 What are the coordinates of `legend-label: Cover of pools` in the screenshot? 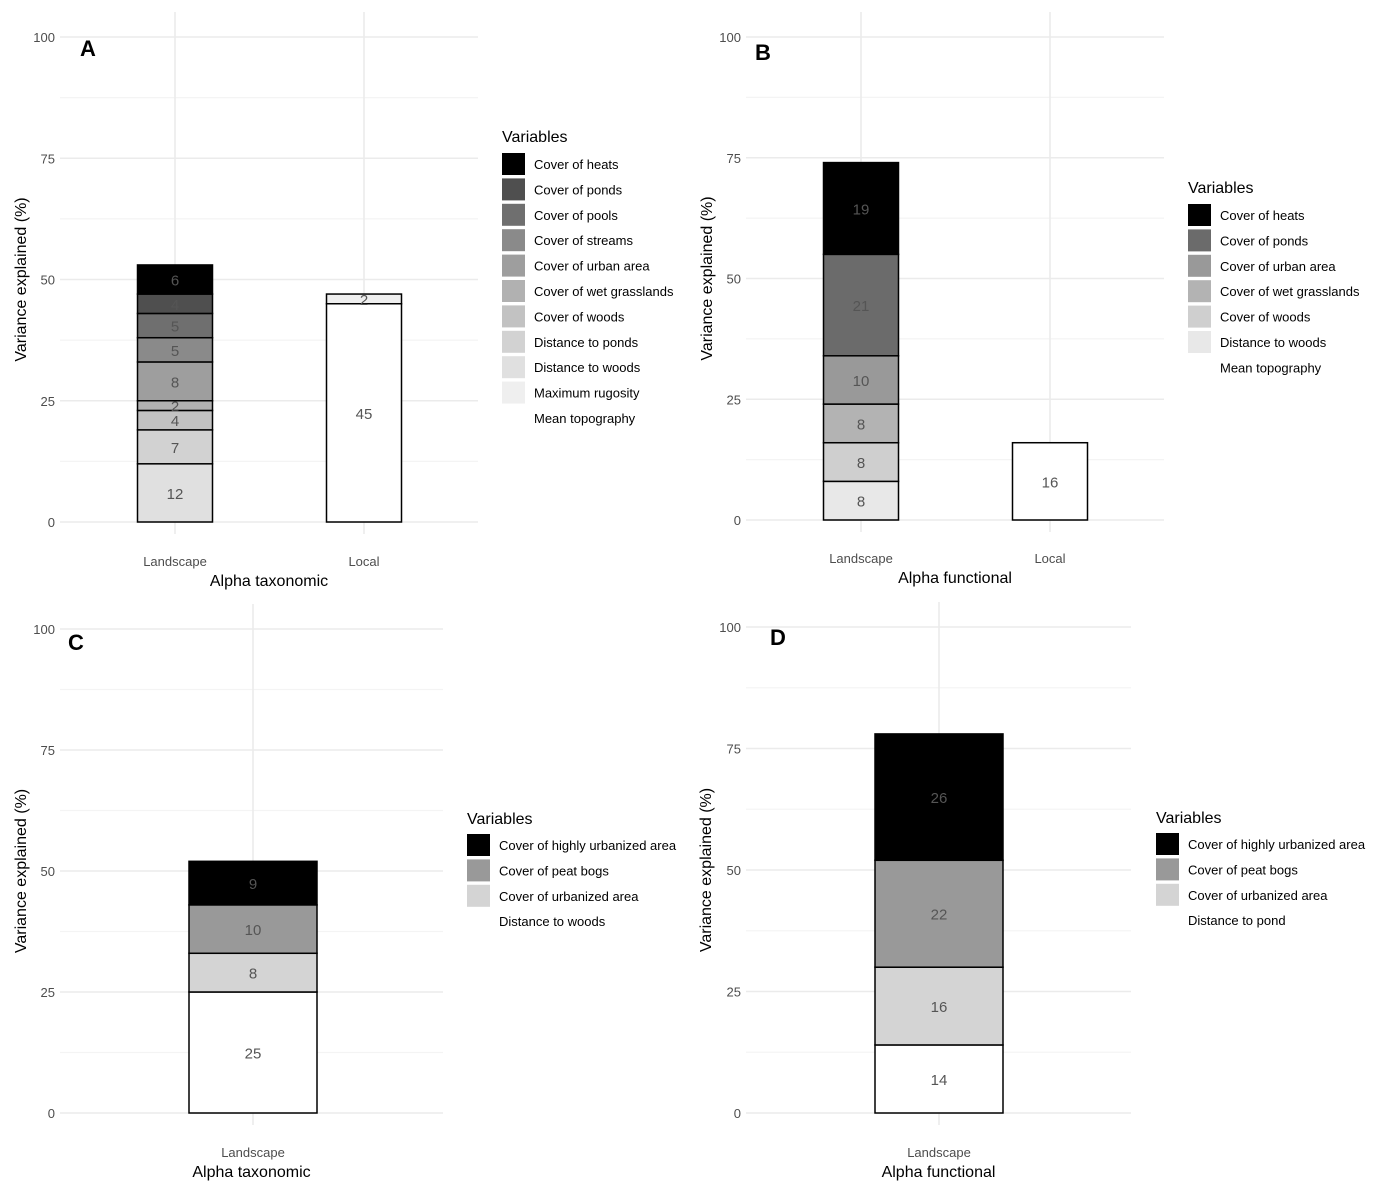 It's located at (576, 215).